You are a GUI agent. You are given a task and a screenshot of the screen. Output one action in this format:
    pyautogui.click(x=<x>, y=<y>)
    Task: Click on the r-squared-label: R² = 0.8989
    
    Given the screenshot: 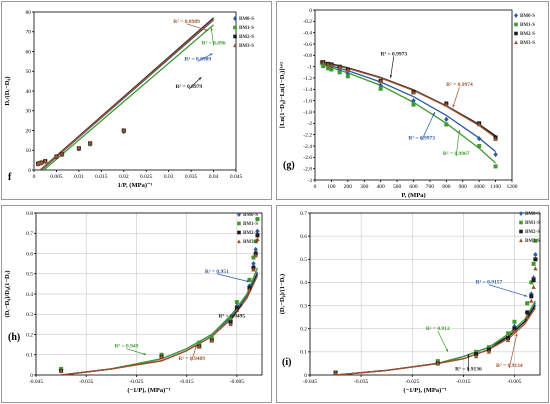 What is the action you would take?
    pyautogui.click(x=186, y=22)
    